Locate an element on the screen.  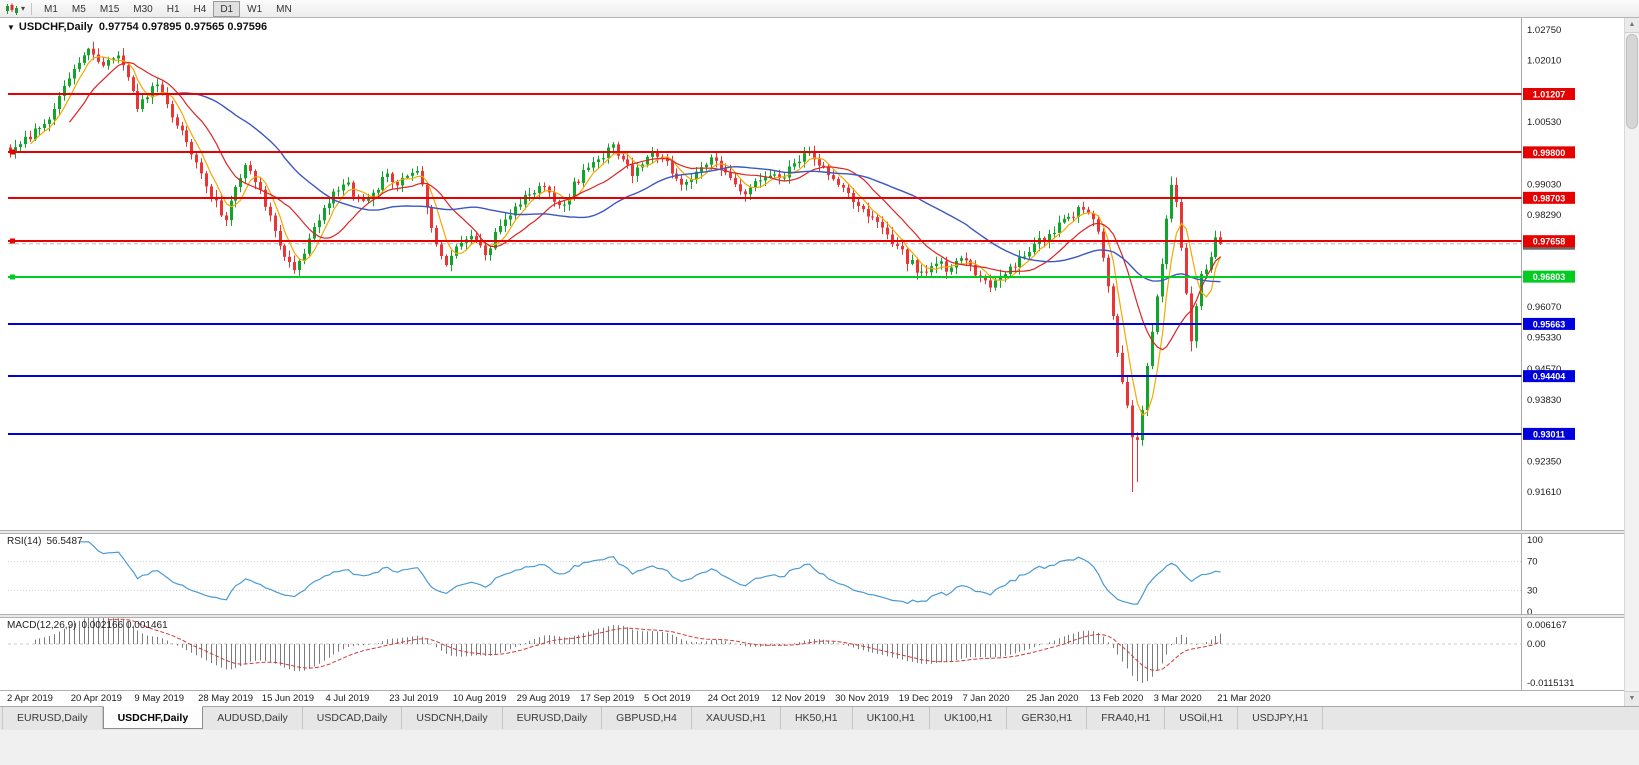
chart-tab-ger30-h1: GER30,H1 is located at coordinates (1047, 718).